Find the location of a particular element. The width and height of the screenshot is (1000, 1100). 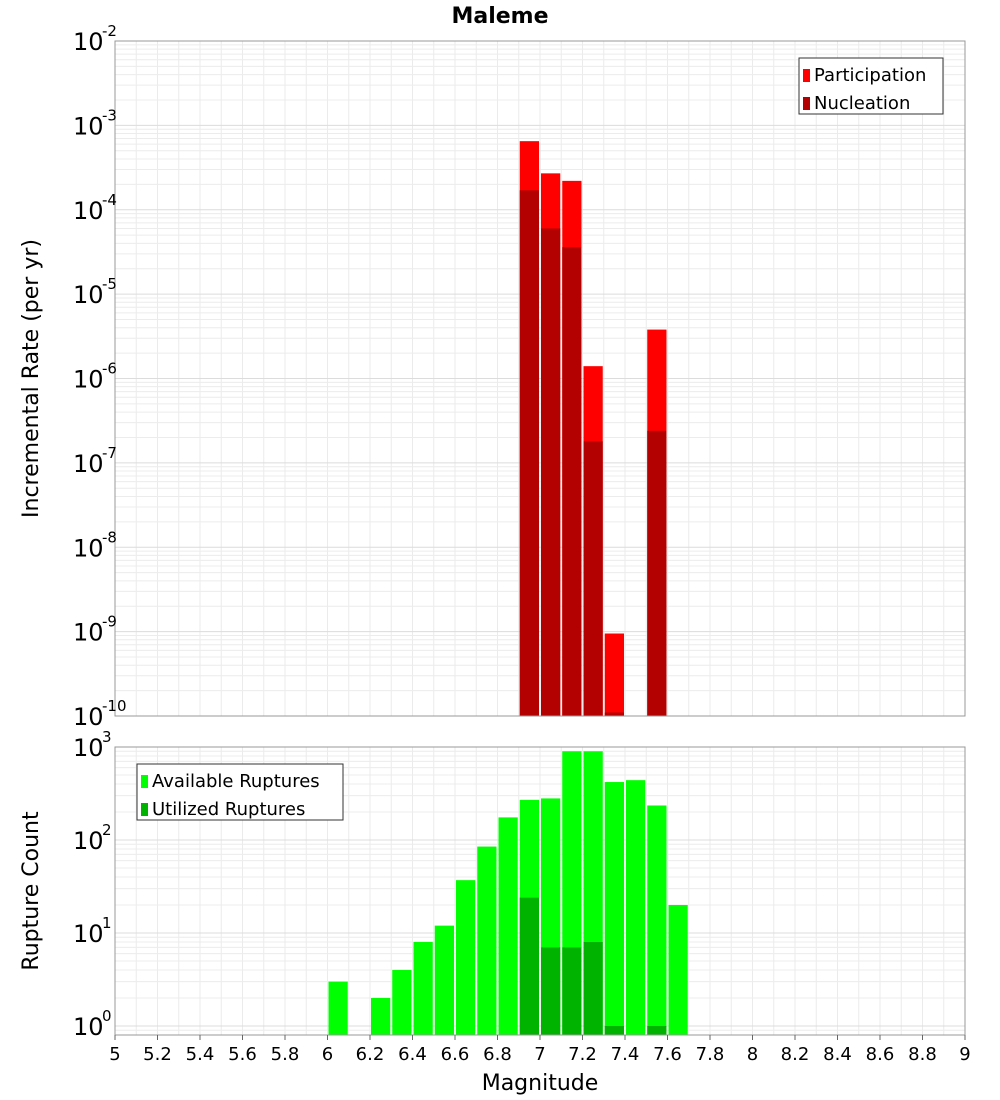

x-tick-label: 8.8 is located at coordinates (922, 1054).